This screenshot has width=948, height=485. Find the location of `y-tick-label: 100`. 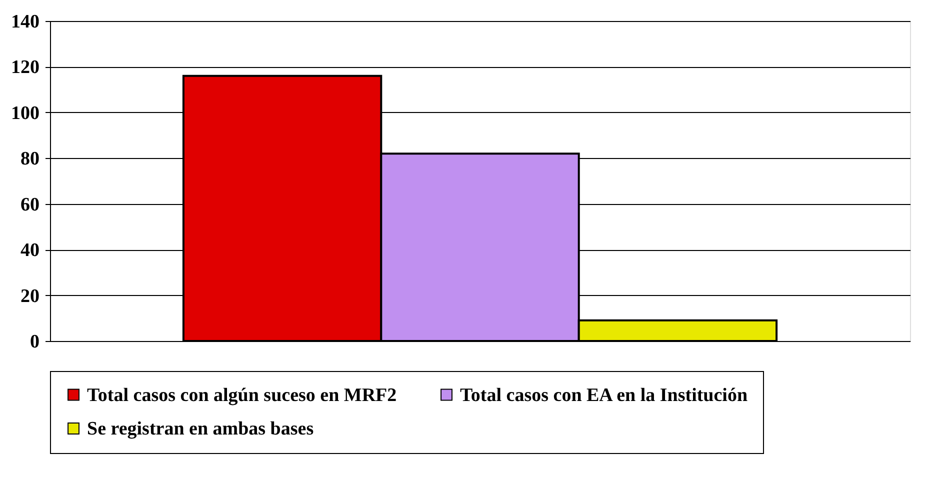

y-tick-label: 100 is located at coordinates (25, 113).